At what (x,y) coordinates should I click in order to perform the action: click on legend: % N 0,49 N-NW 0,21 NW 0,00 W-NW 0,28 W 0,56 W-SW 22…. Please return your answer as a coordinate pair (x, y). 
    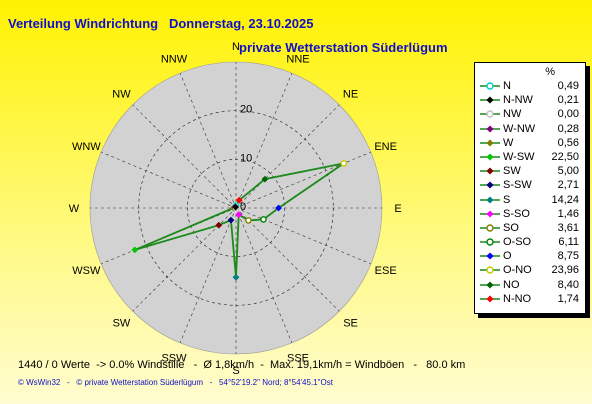
    Looking at the image, I should click on (530, 188).